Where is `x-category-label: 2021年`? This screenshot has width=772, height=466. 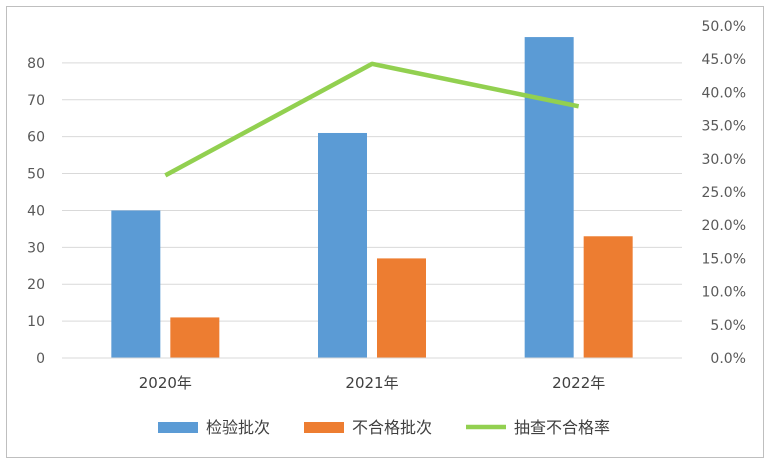
x-category-label: 2021年 is located at coordinates (371, 383).